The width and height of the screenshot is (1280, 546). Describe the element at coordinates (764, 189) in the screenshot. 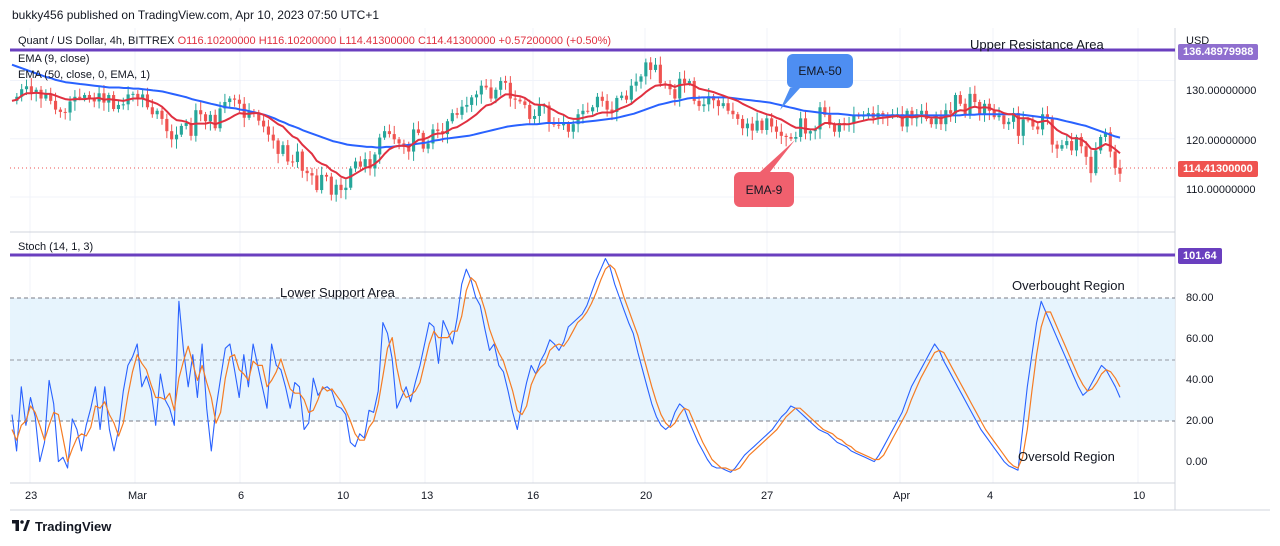

I see `ema9-callout: EMA-9` at that location.